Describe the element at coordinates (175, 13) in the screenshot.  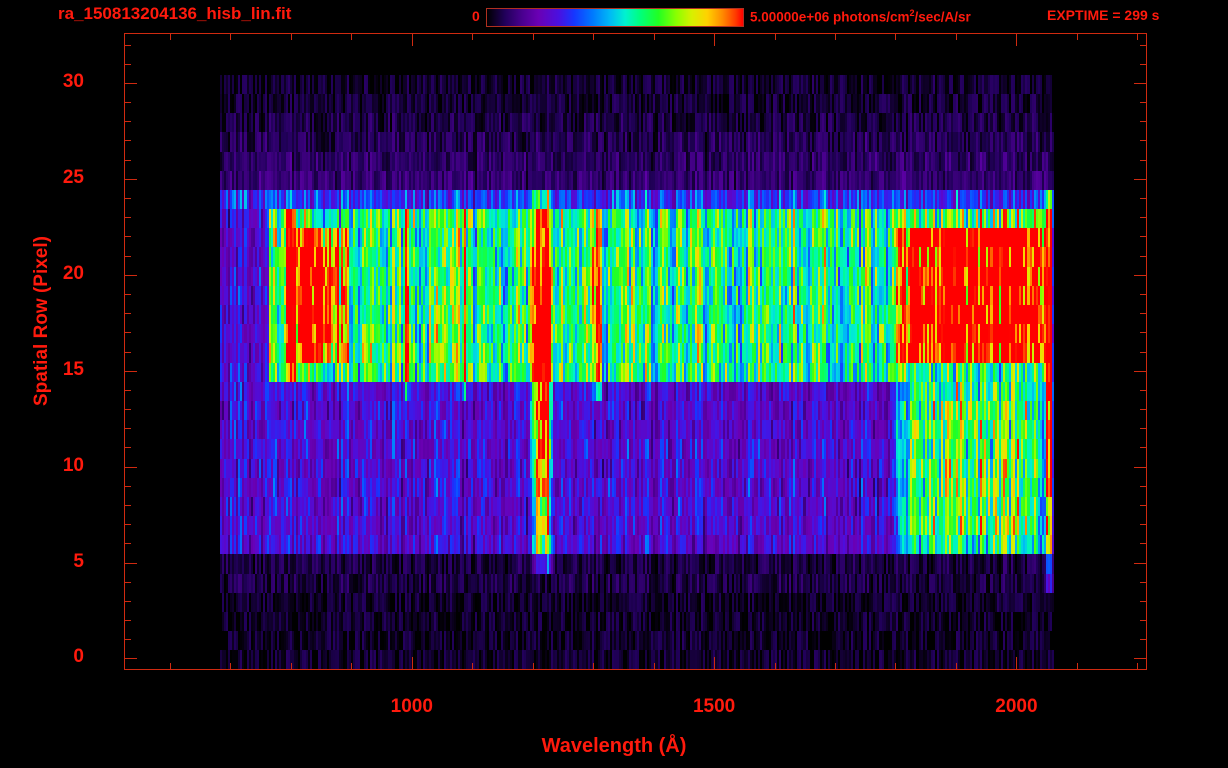
I see `page-title: ra_150813204136_hisb_lin.fit` at that location.